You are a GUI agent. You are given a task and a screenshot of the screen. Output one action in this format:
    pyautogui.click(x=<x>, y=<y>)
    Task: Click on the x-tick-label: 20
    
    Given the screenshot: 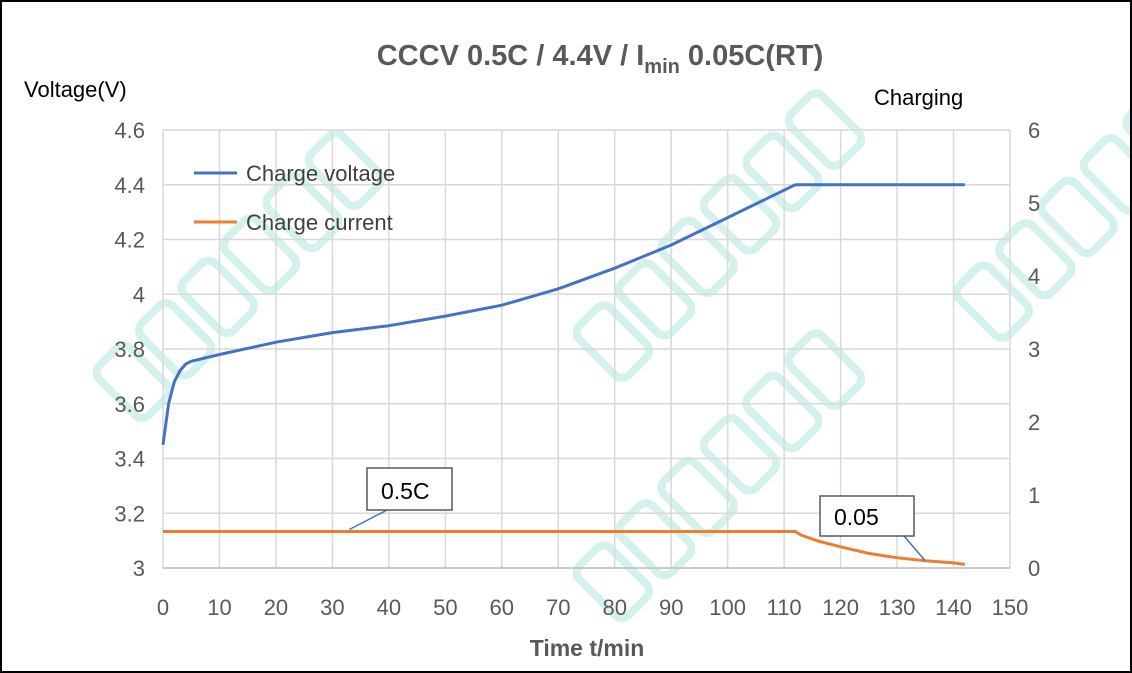 What is the action you would take?
    pyautogui.click(x=276, y=607)
    